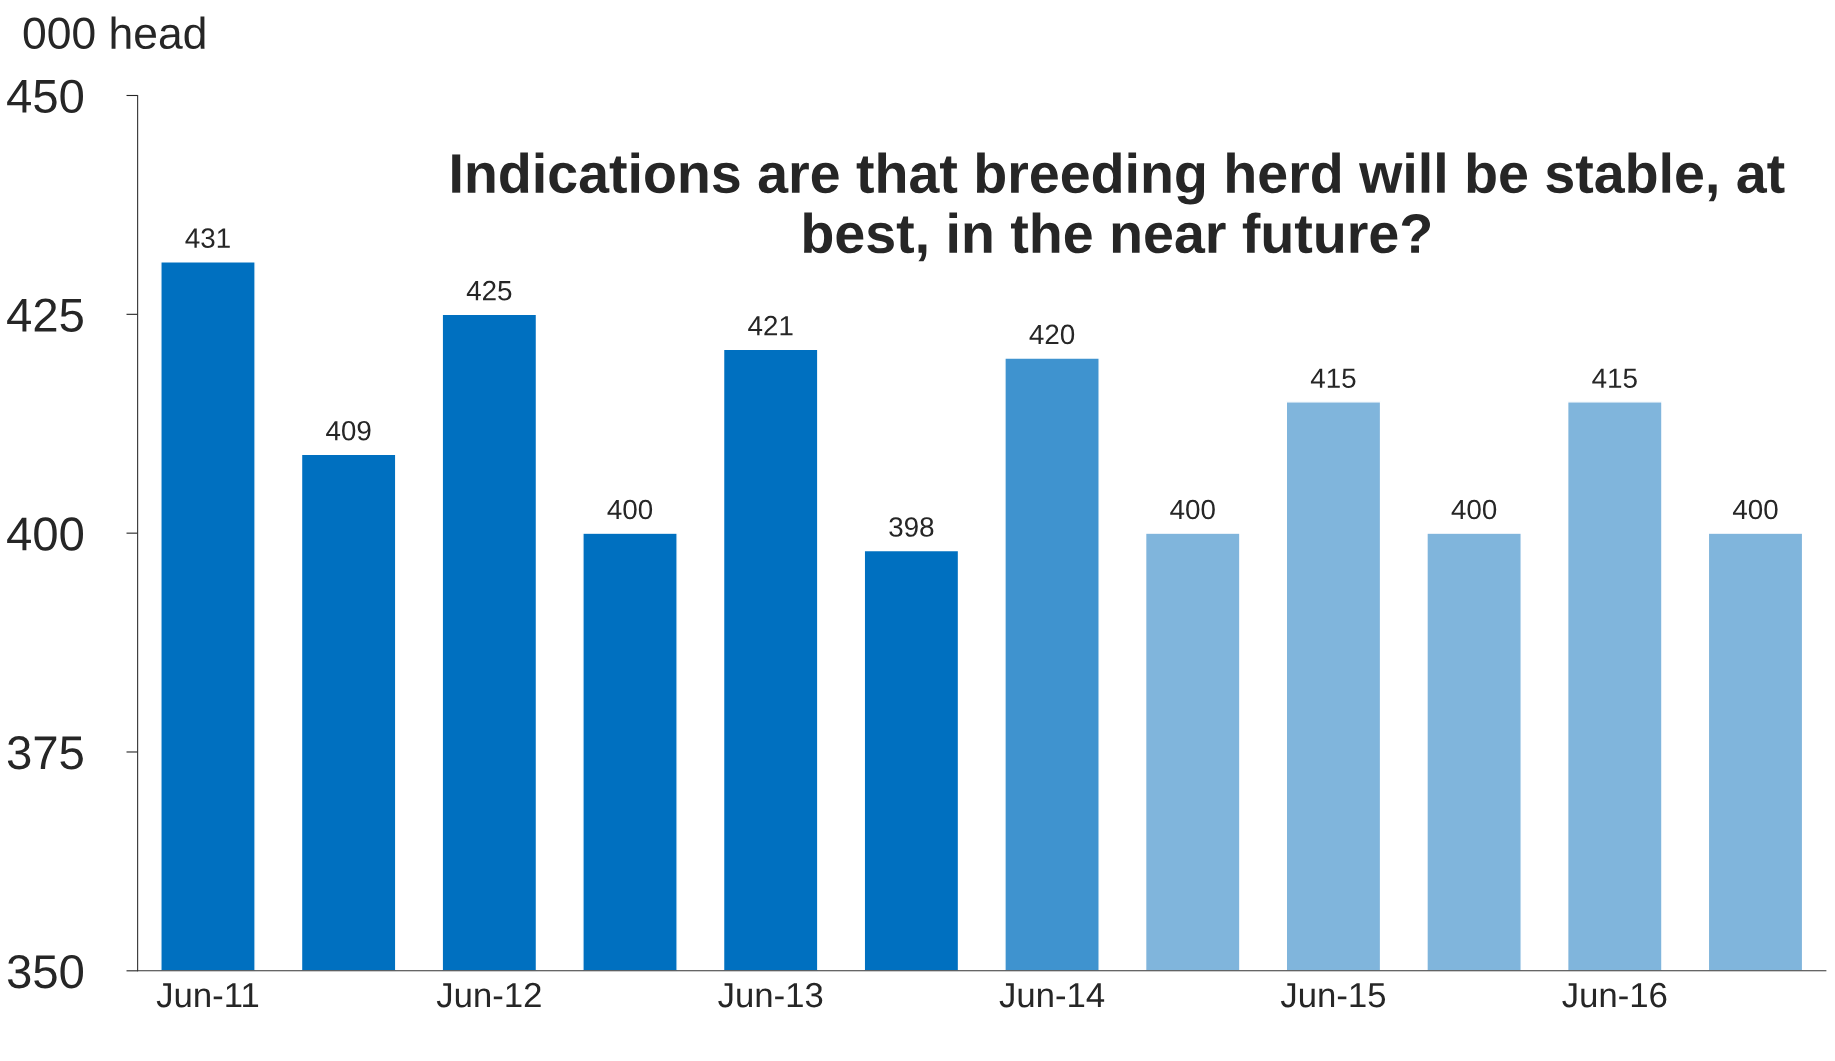  Describe the element at coordinates (911, 527) in the screenshot. I see `data-label: 398` at that location.